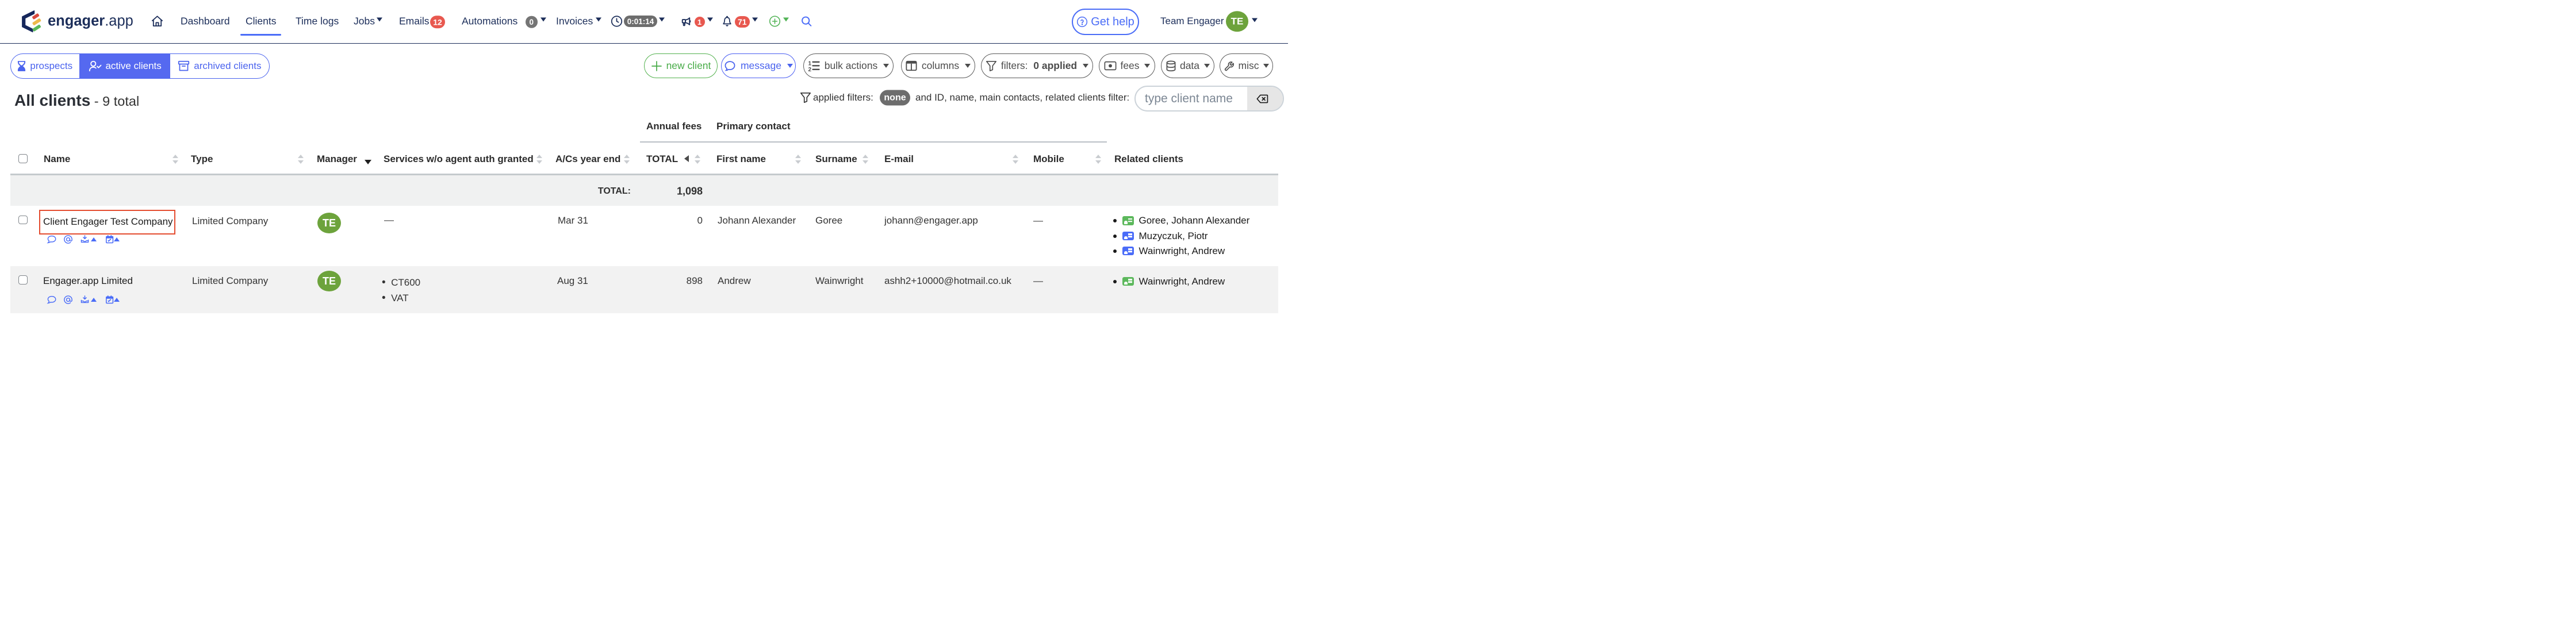  What do you see at coordinates (809, 69) in the screenshot?
I see `svg-text: 2` at bounding box center [809, 69].